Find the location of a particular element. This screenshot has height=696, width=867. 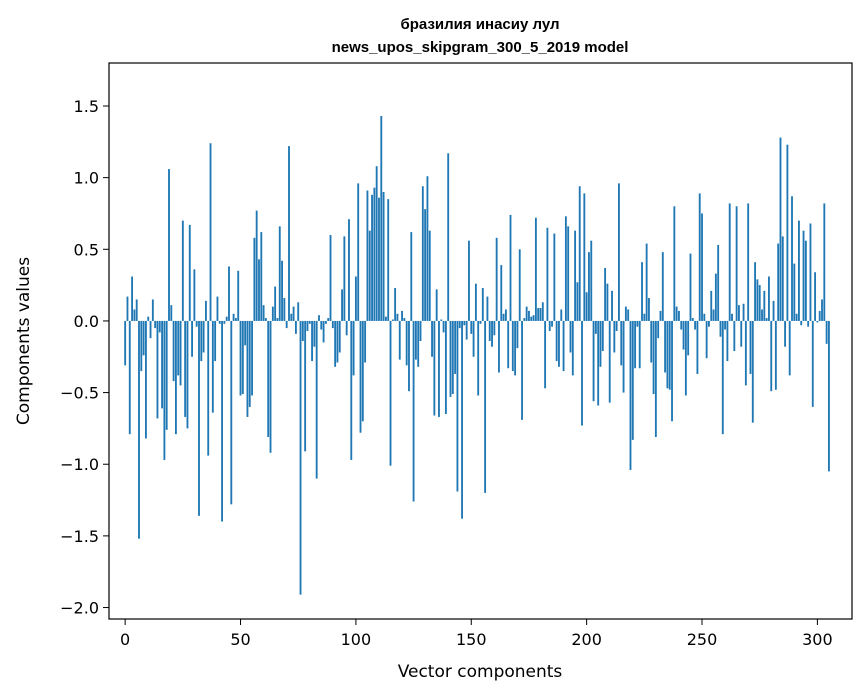

x-tick-label-0: 0 is located at coordinates (125, 639).